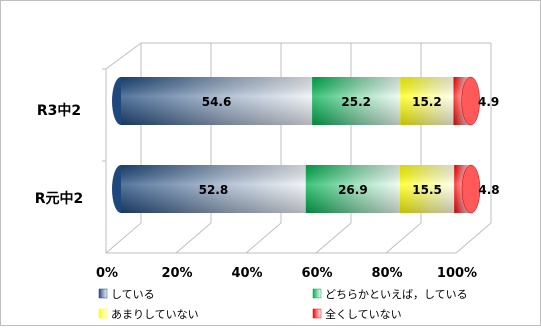 This screenshot has height=329, width=541. I want to click on data-label: 26.9, so click(353, 190).